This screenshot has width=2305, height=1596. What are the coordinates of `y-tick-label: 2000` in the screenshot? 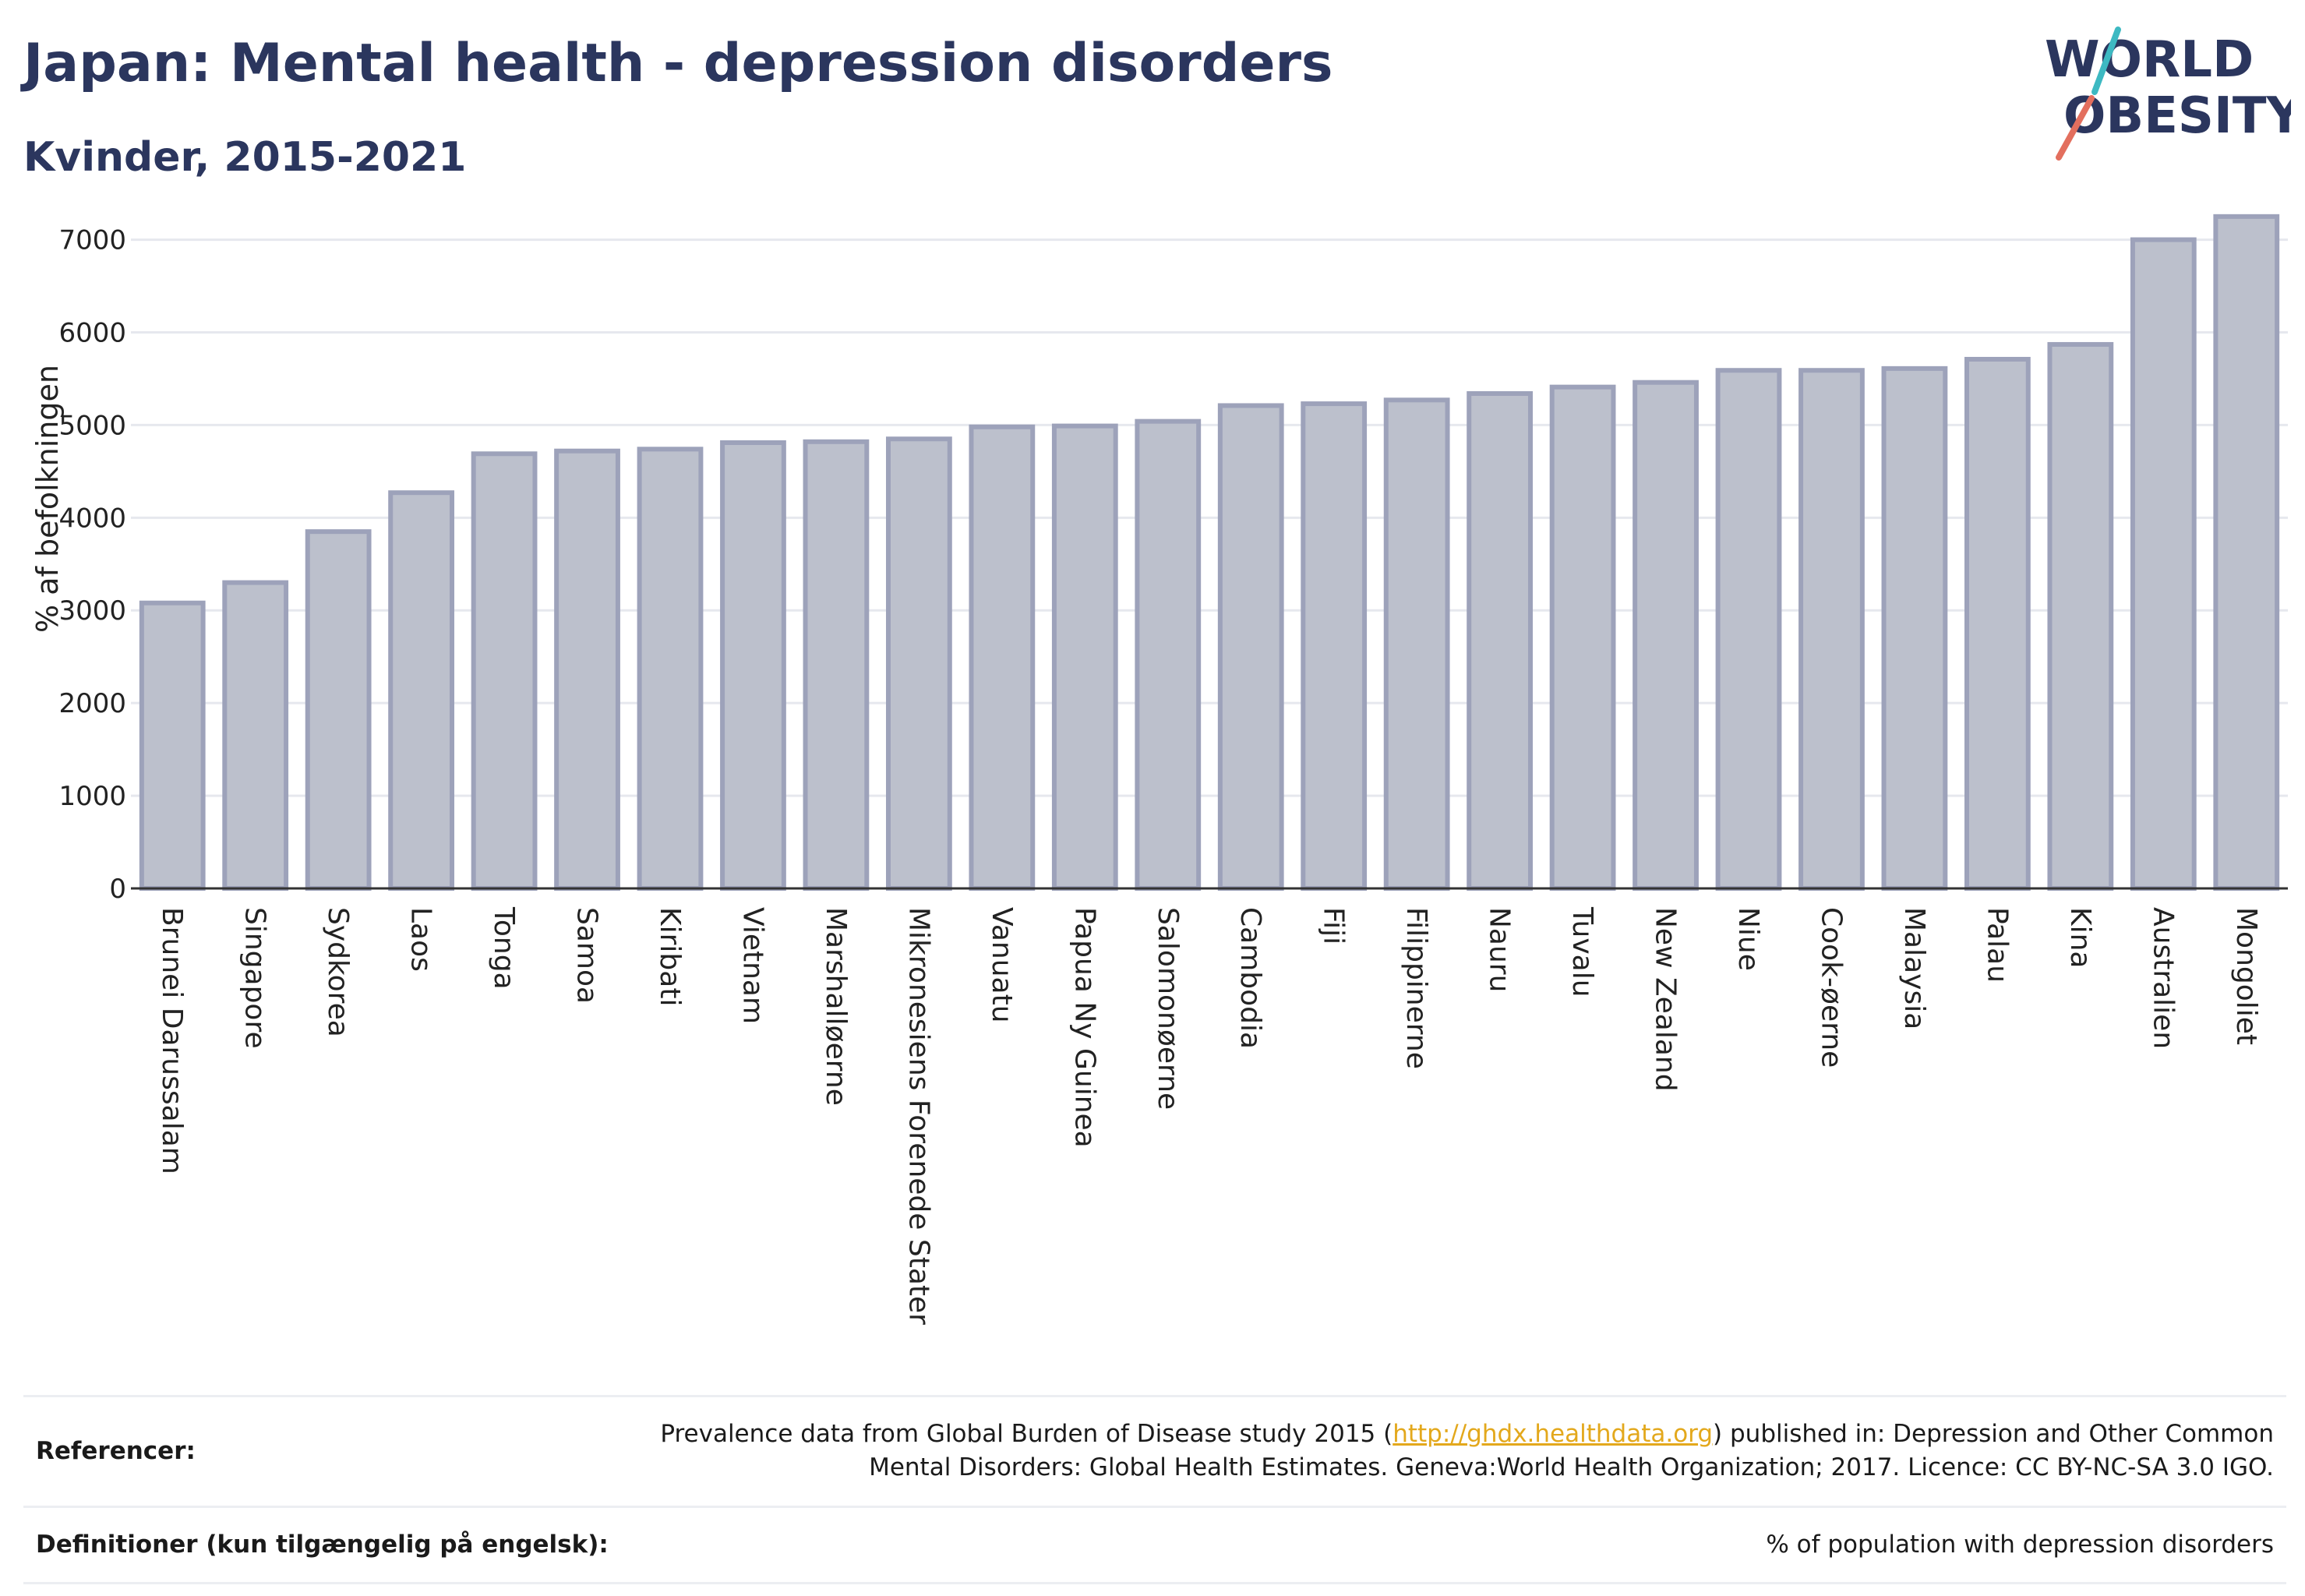 It's located at (92, 703).